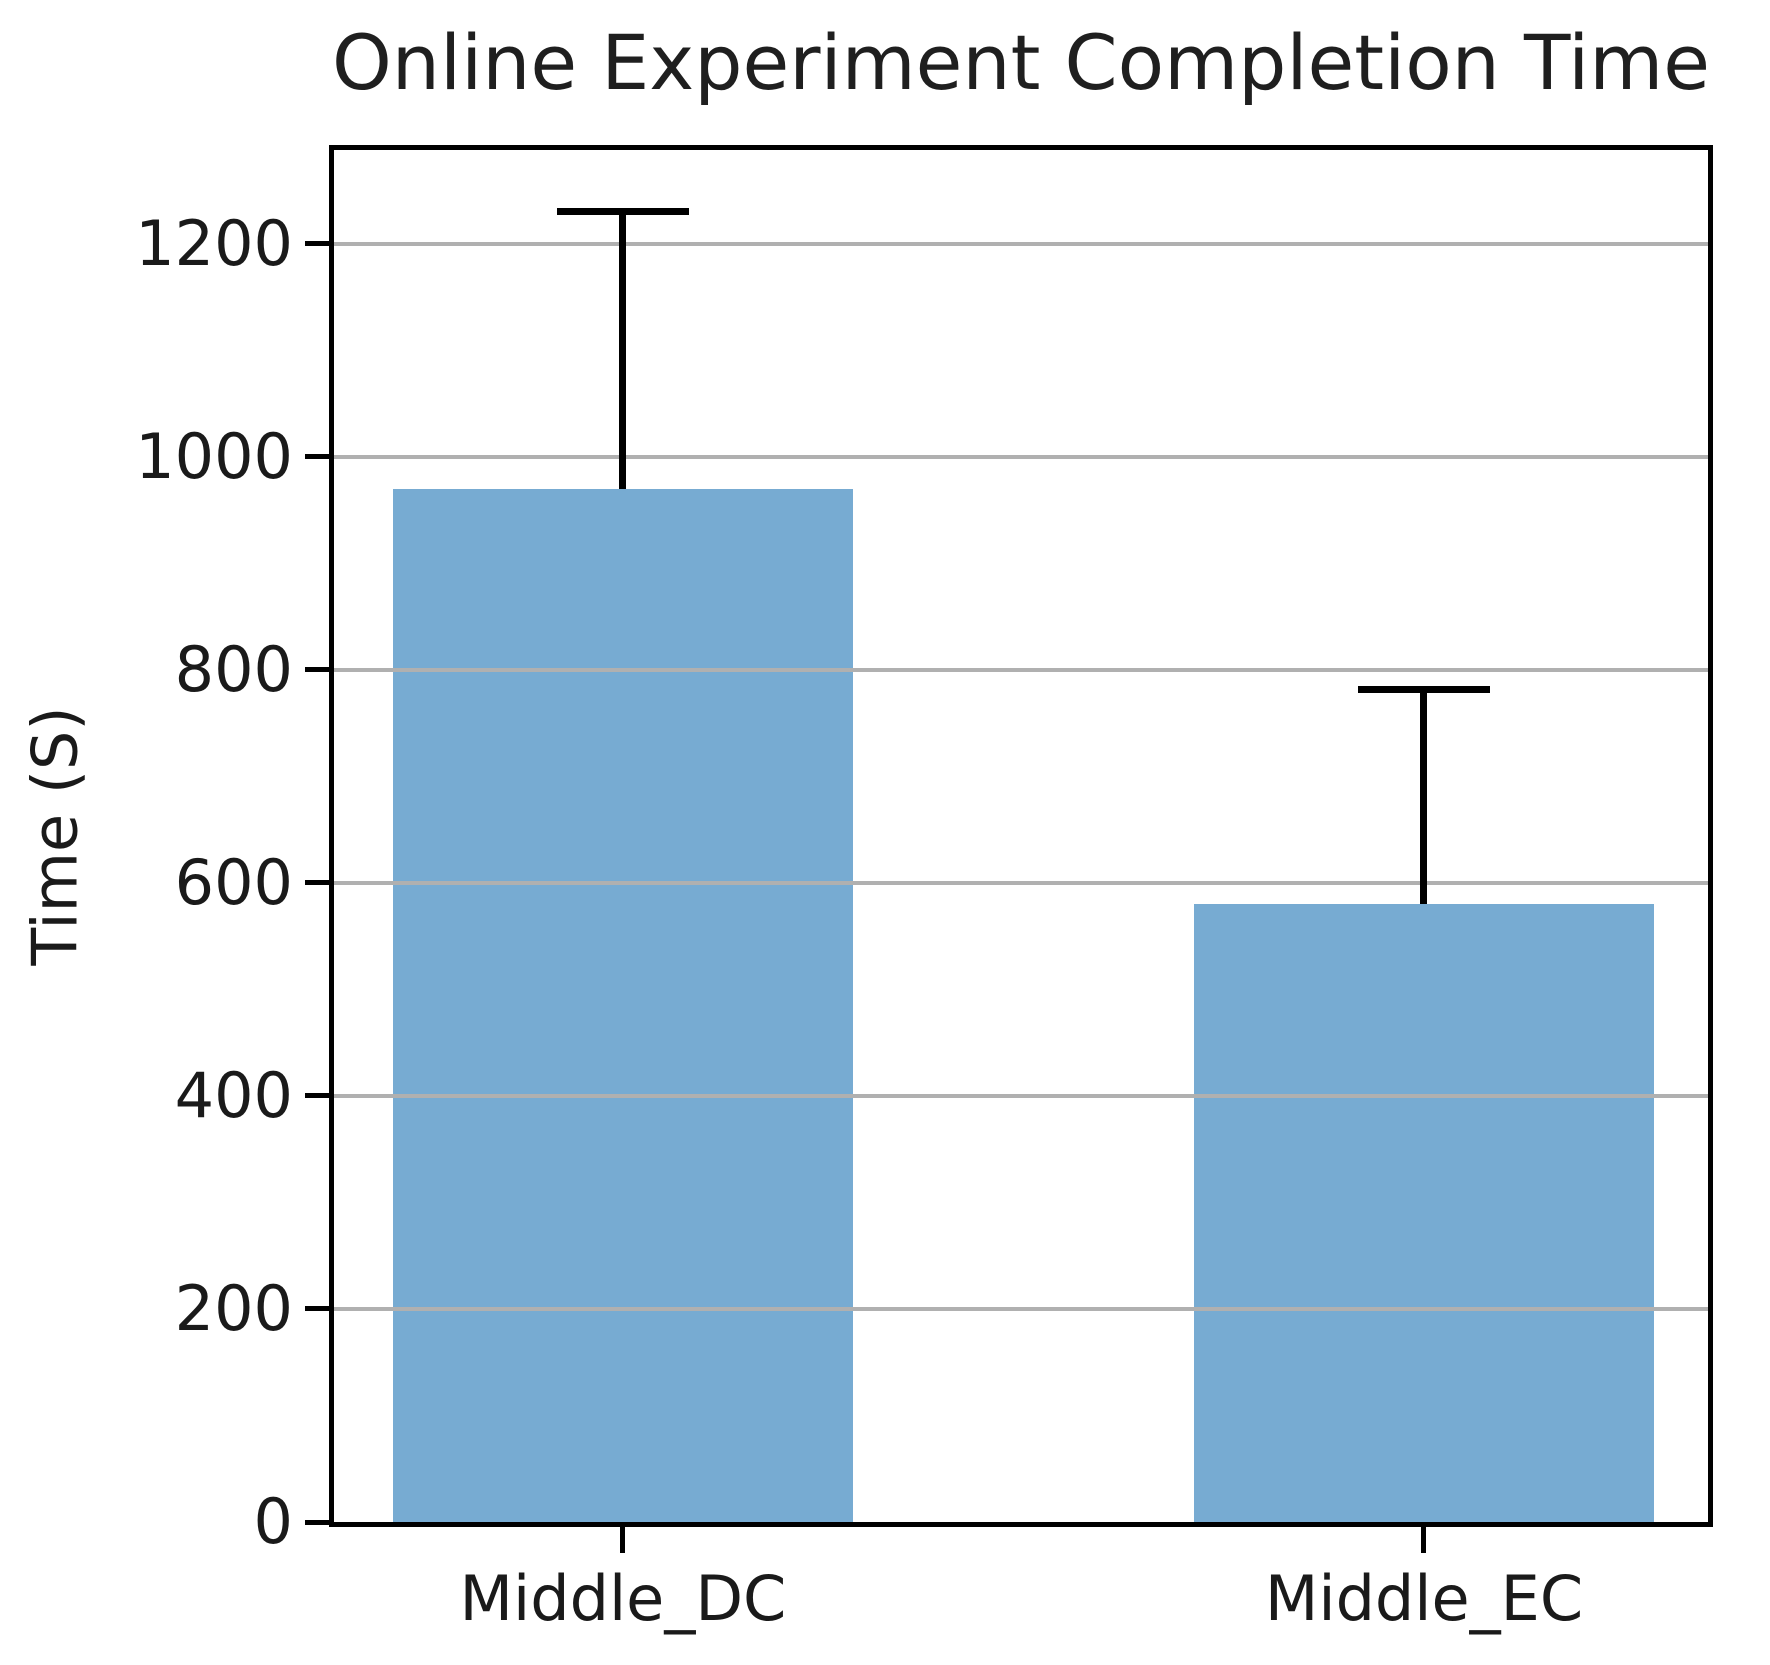 This screenshot has height=1665, width=1770. Describe the element at coordinates (273, 1521) in the screenshot. I see `y-tick-label-0: 0` at that location.